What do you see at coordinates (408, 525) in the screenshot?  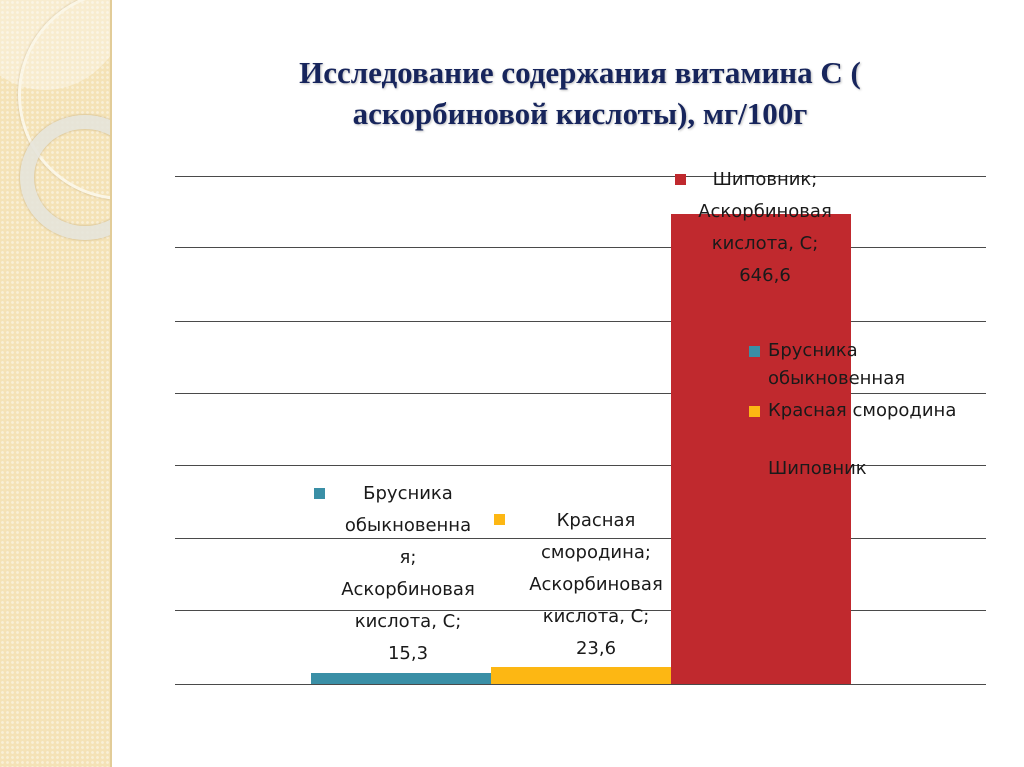 I see `label-line: обыкновенна` at bounding box center [408, 525].